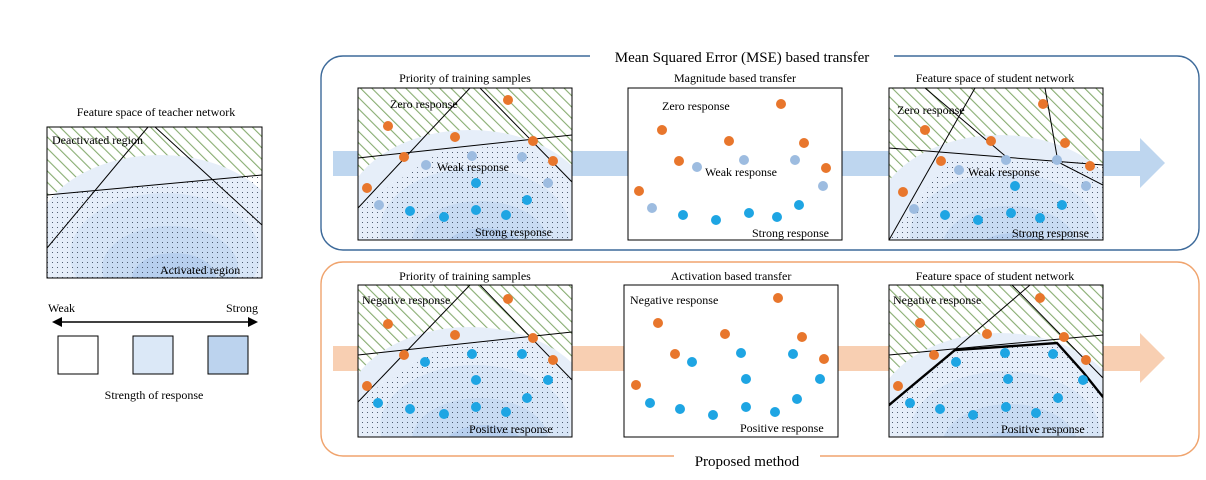 The image size is (1206, 480). What do you see at coordinates (156, 112) in the screenshot?
I see `teacher-title: Feature space of teacher network` at bounding box center [156, 112].